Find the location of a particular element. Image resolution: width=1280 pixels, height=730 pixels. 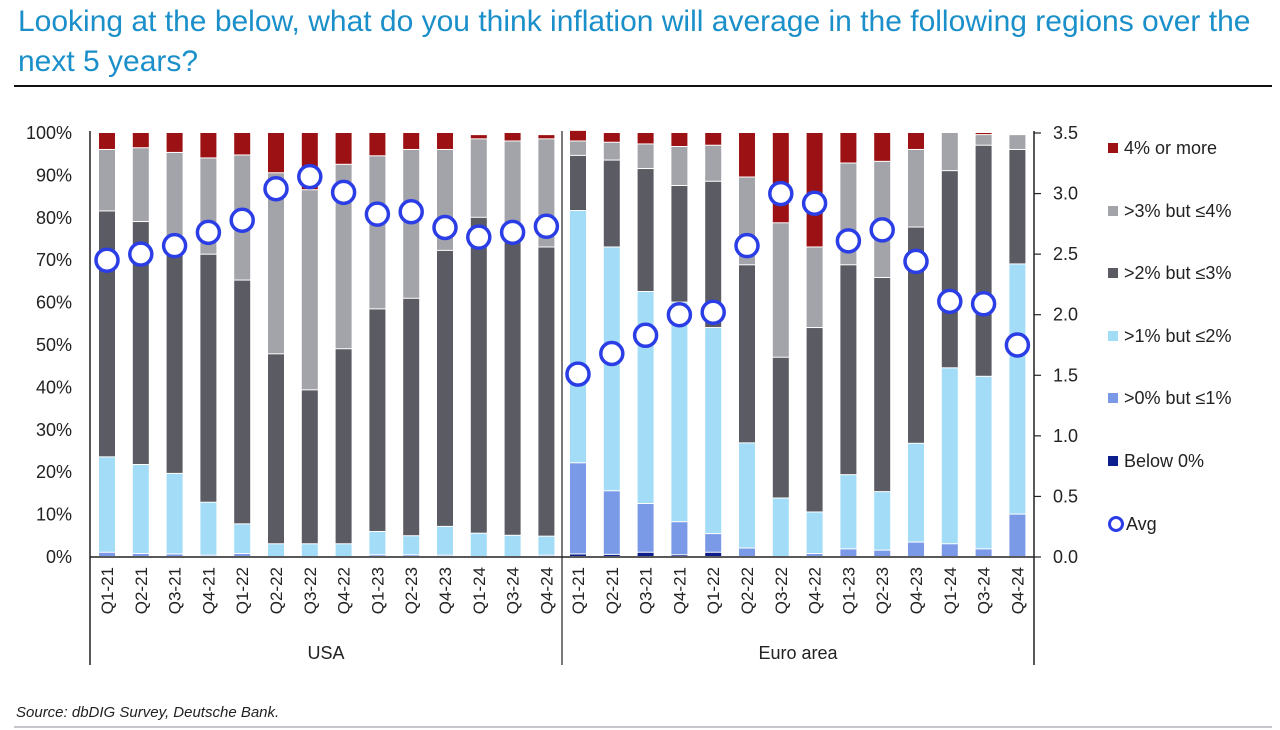

legend-label: >2% but ≤3% is located at coordinates (1178, 272).